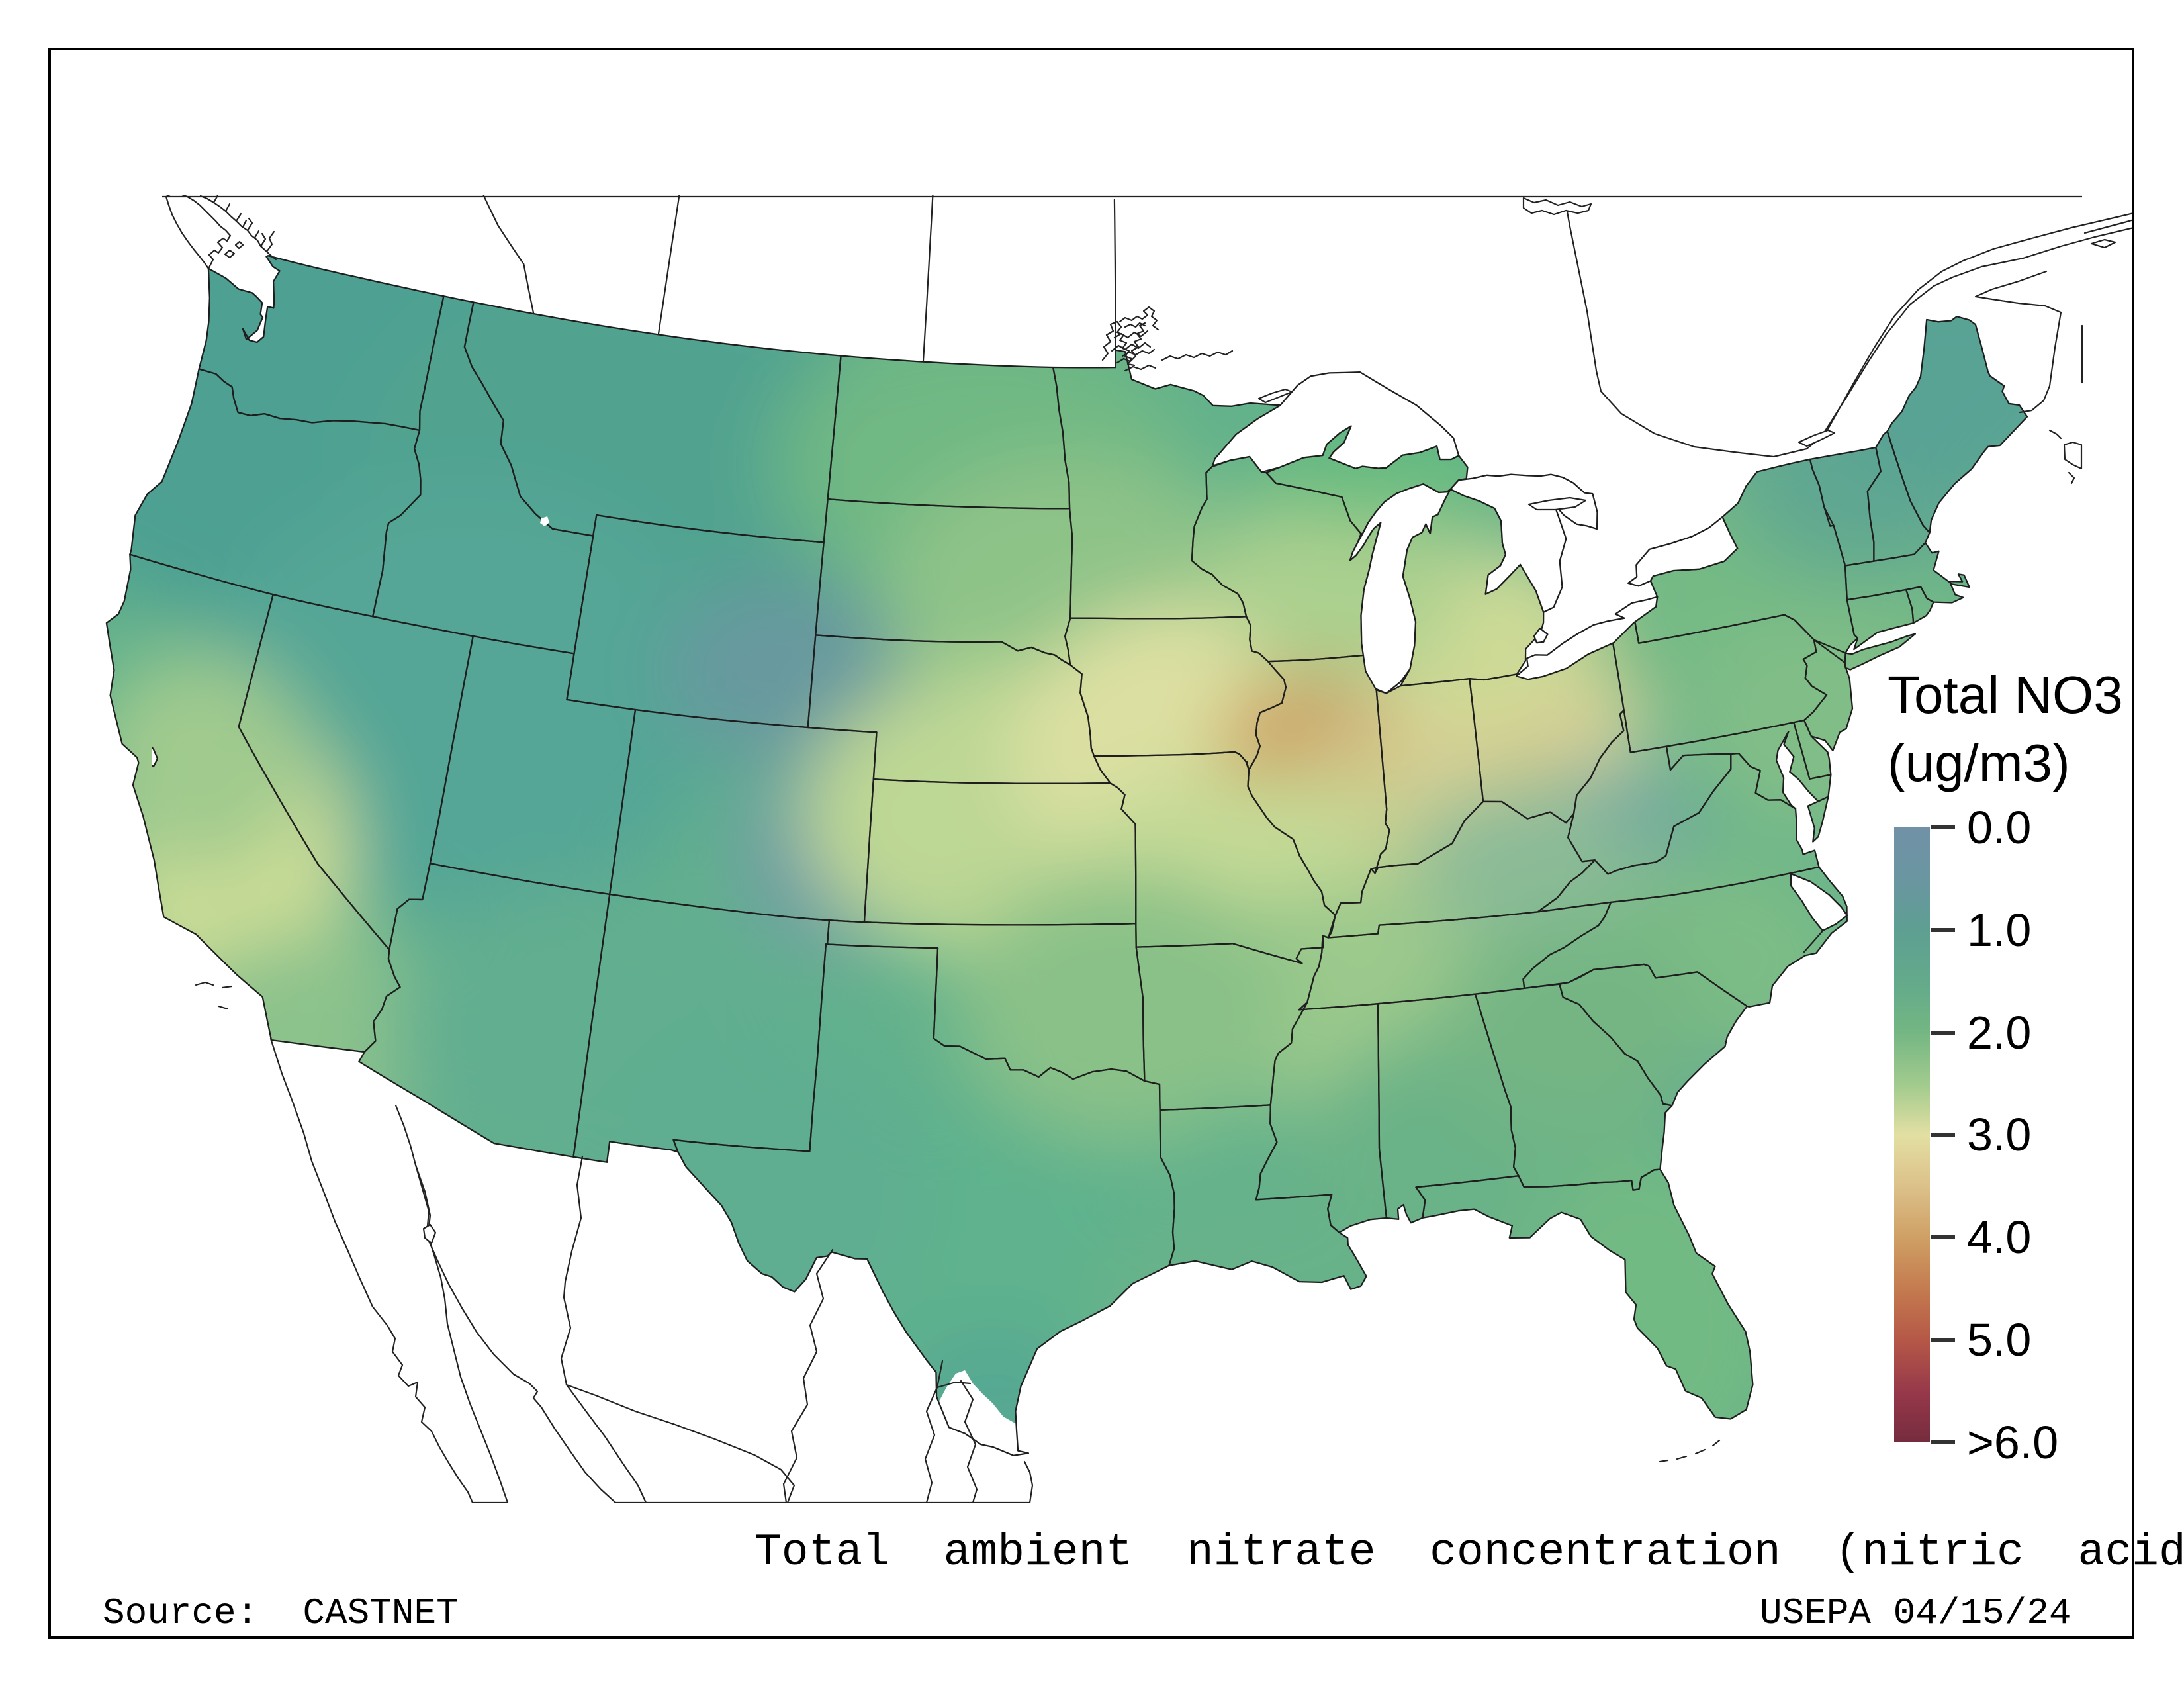  Describe the element at coordinates (1915, 1613) in the screenshot. I see `svg-text: USEPA 04/15/24` at that location.